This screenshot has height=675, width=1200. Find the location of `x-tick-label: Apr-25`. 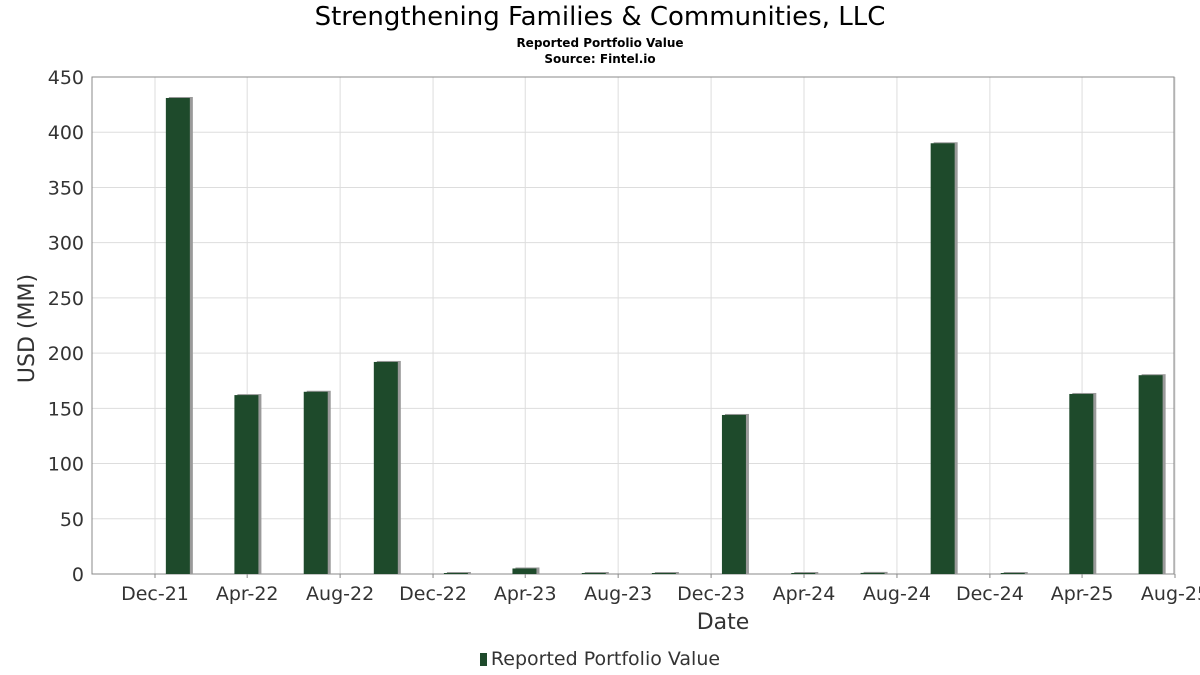

x-tick-label: Apr-25 is located at coordinates (1082, 594).